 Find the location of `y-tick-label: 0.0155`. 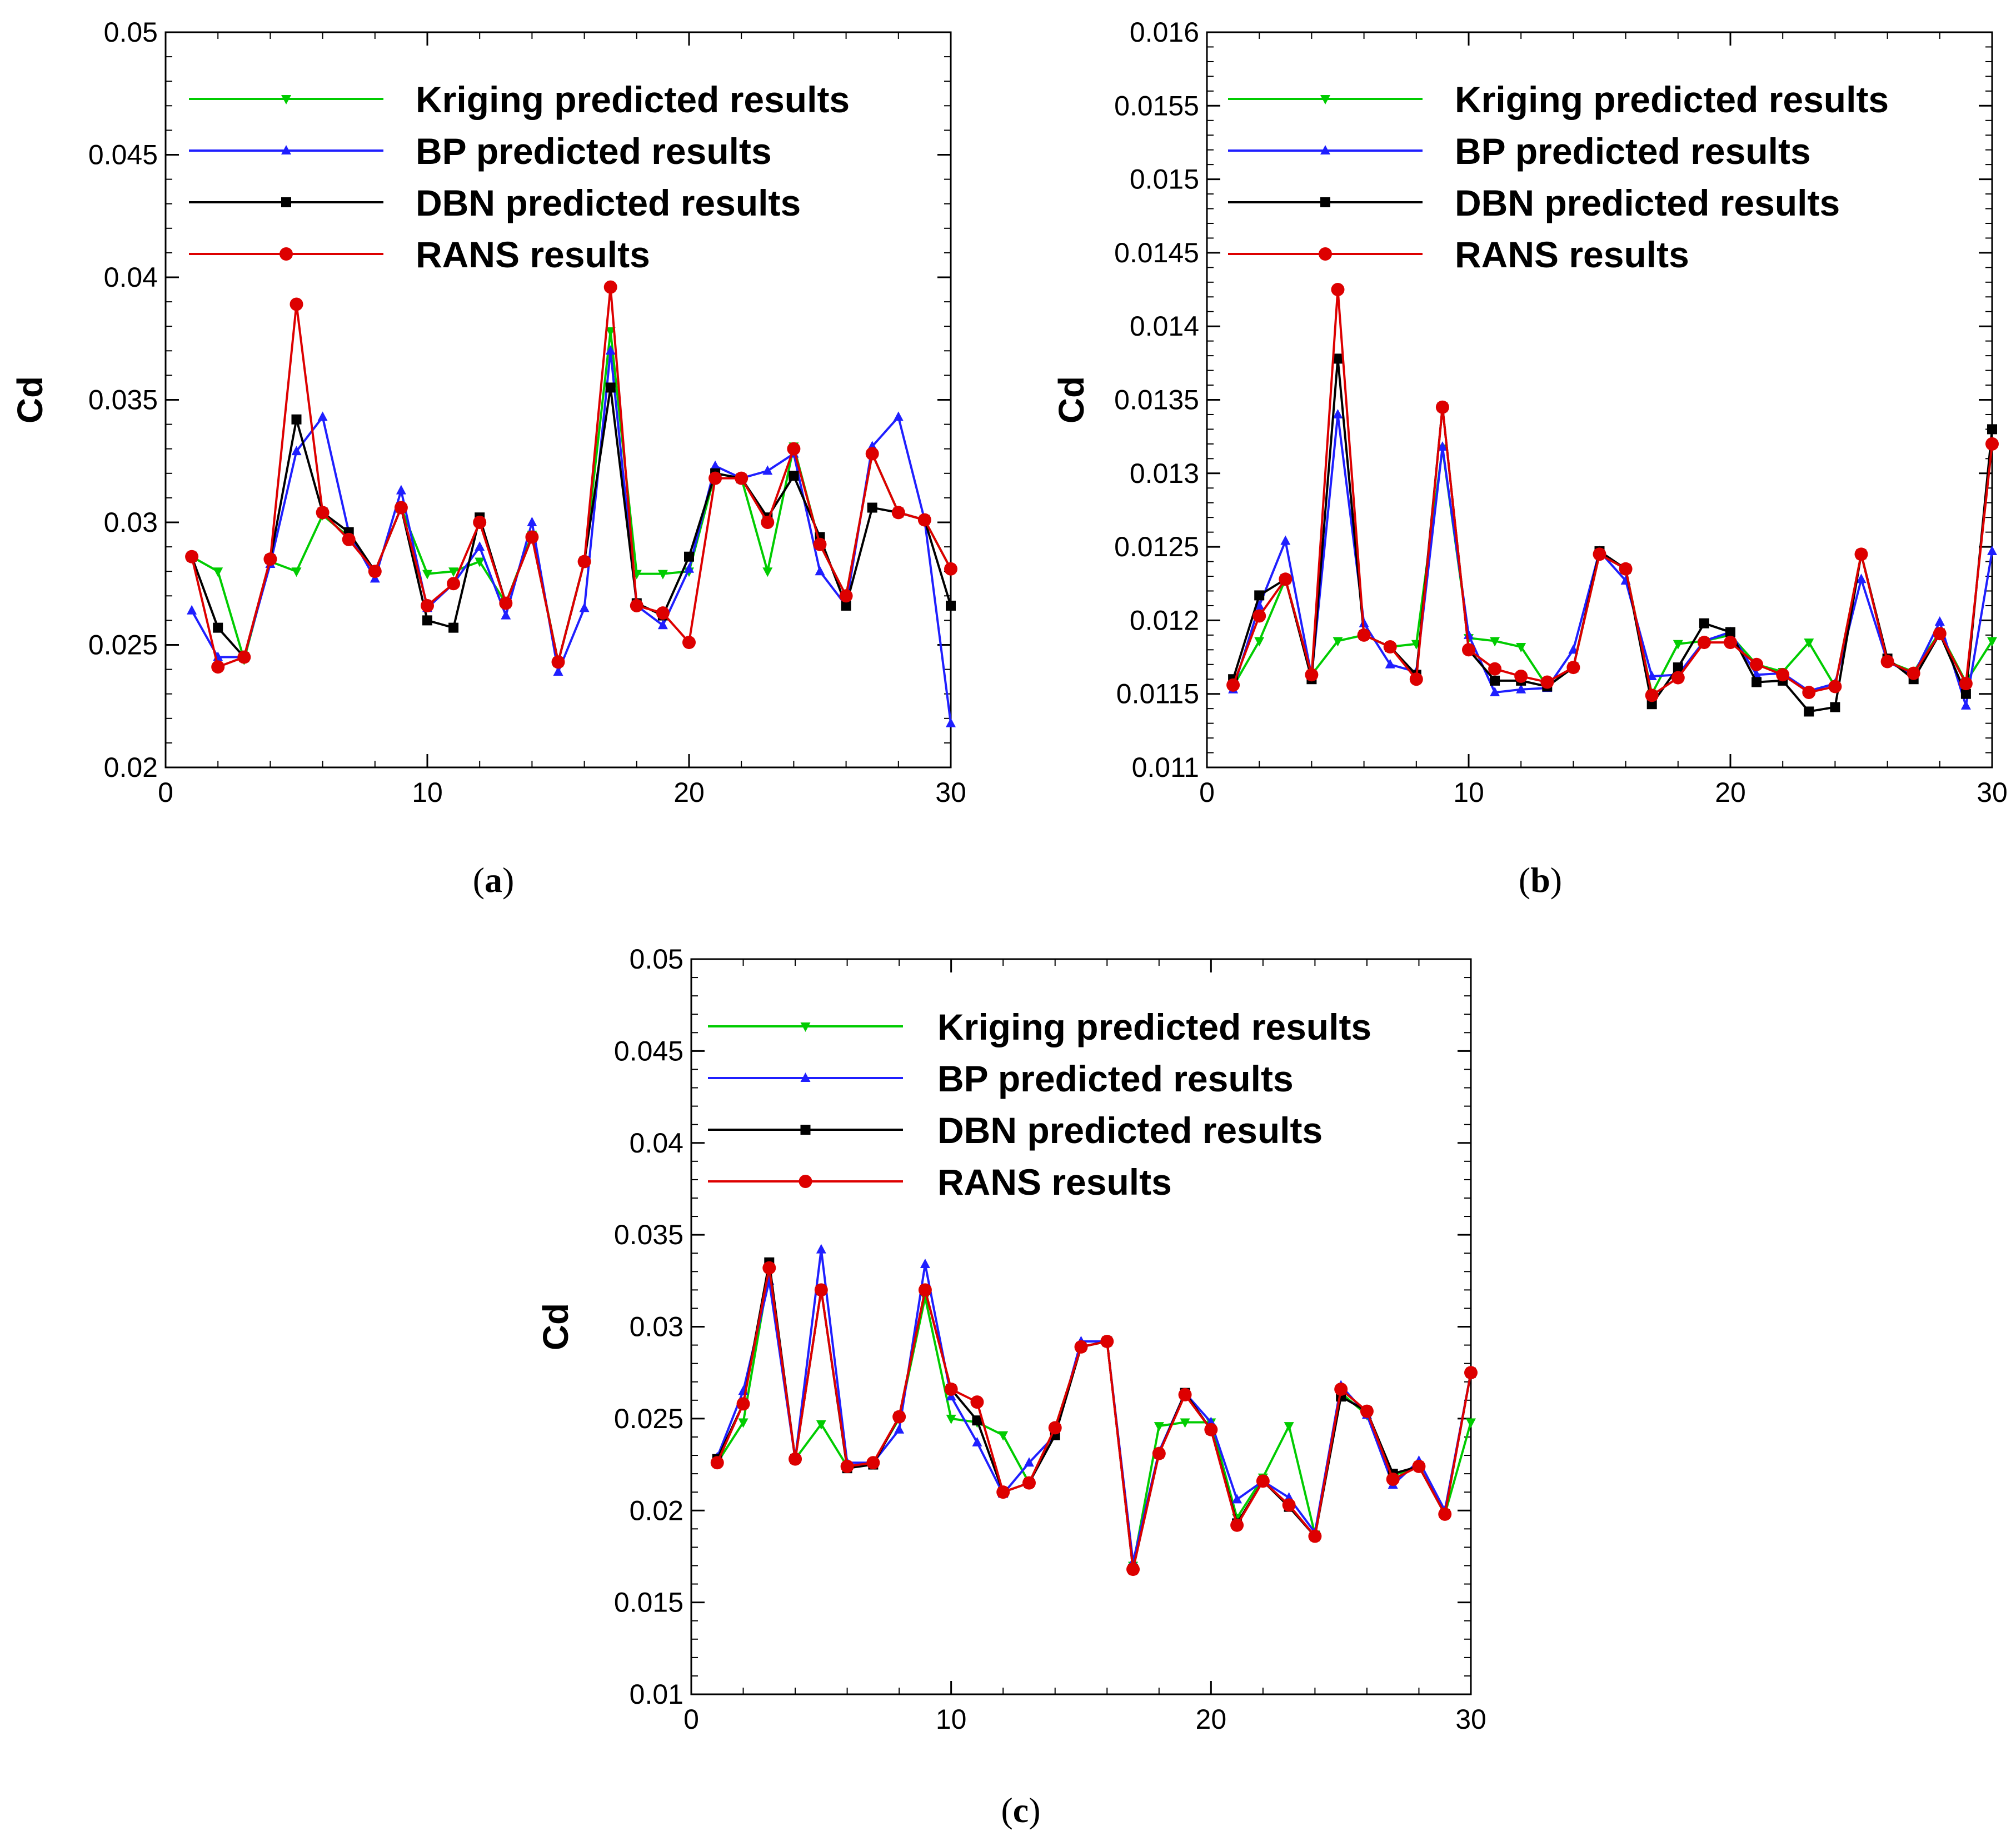

y-tick-label: 0.0155 is located at coordinates (1156, 105).